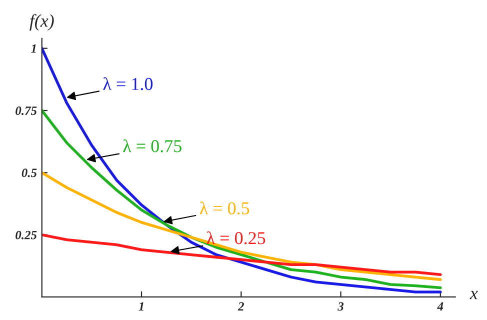 The width and height of the screenshot is (487, 320). I want to click on x-tick-label: 2, so click(241, 306).